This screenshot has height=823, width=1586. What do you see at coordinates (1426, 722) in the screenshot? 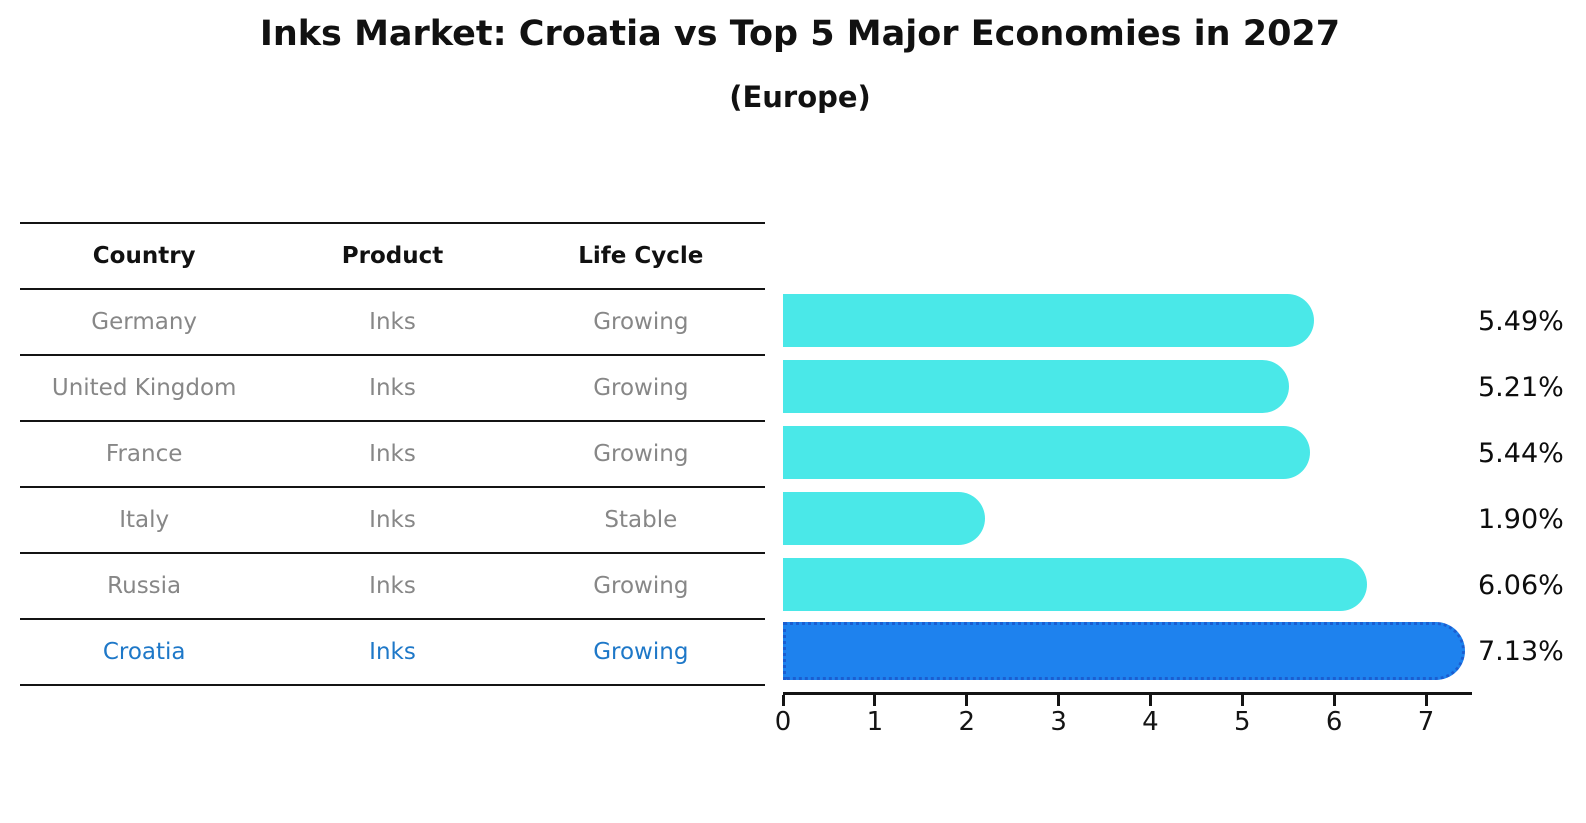
I see `x-tick-label: 7` at bounding box center [1426, 722].